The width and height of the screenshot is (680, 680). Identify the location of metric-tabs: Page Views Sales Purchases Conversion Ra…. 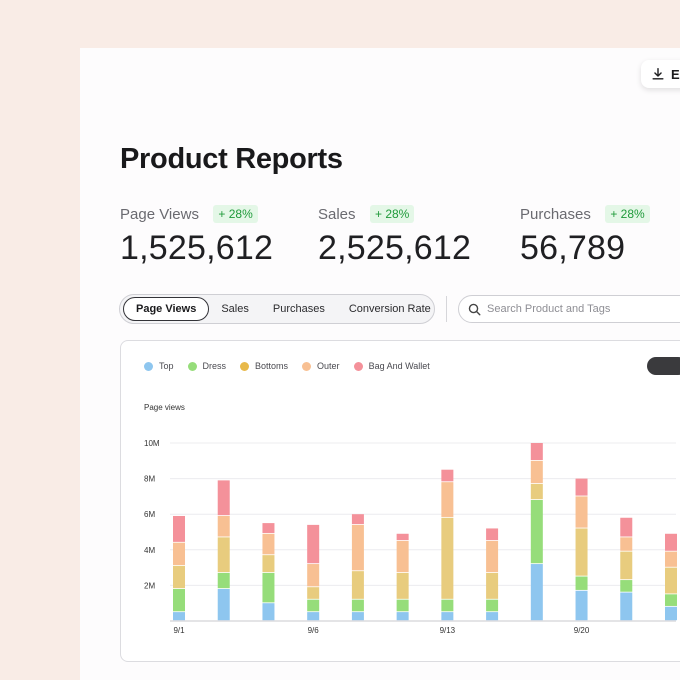
(277, 309).